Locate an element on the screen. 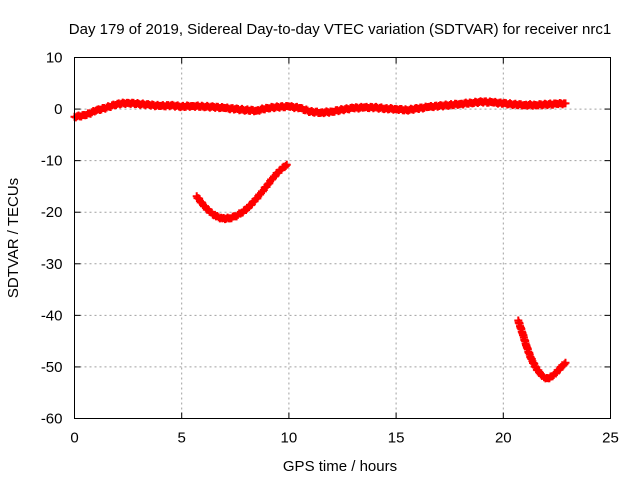  y-tick-label: -60 is located at coordinates (52, 419).